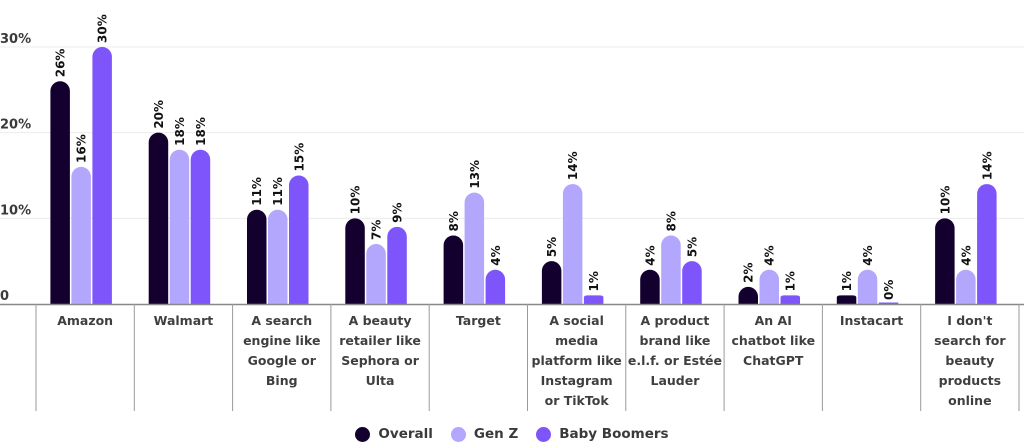  I want to click on value-label-overall-a-beauty-retailer-like-sephora-or-ulta: 10%, so click(356, 200).